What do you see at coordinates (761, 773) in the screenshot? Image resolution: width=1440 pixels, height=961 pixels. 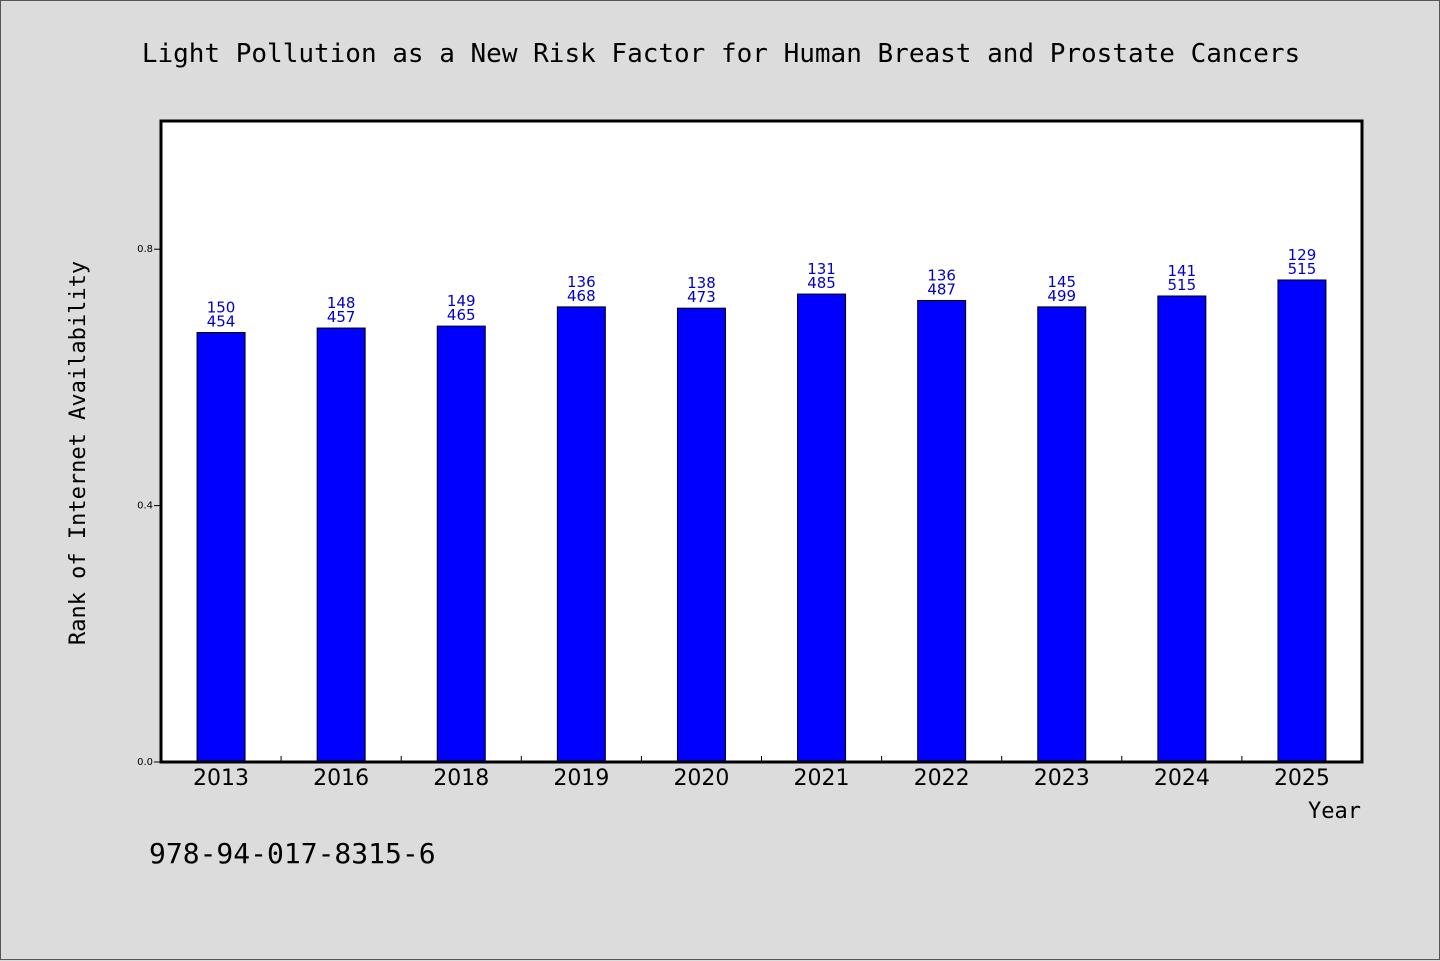 I see `x-axis-ticks: 2013 2016 2018 2019 2020 2021 2022 2023 2024 2025` at bounding box center [761, 773].